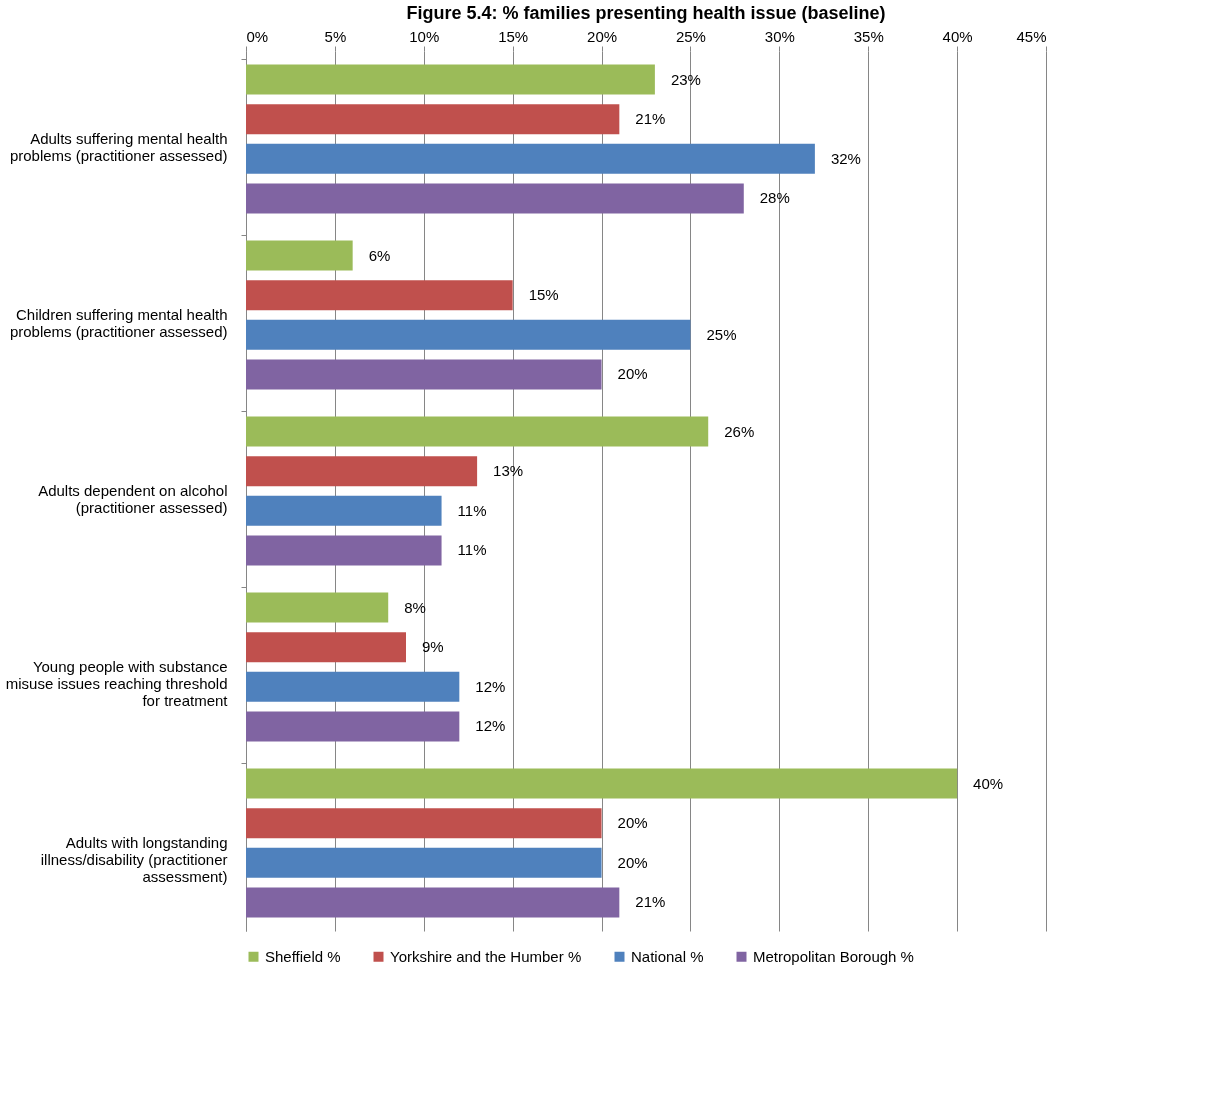 Image resolution: width=1219 pixels, height=1095 pixels. Describe the element at coordinates (1031, 36) in the screenshot. I see `x-tick-label: 45%` at that location.